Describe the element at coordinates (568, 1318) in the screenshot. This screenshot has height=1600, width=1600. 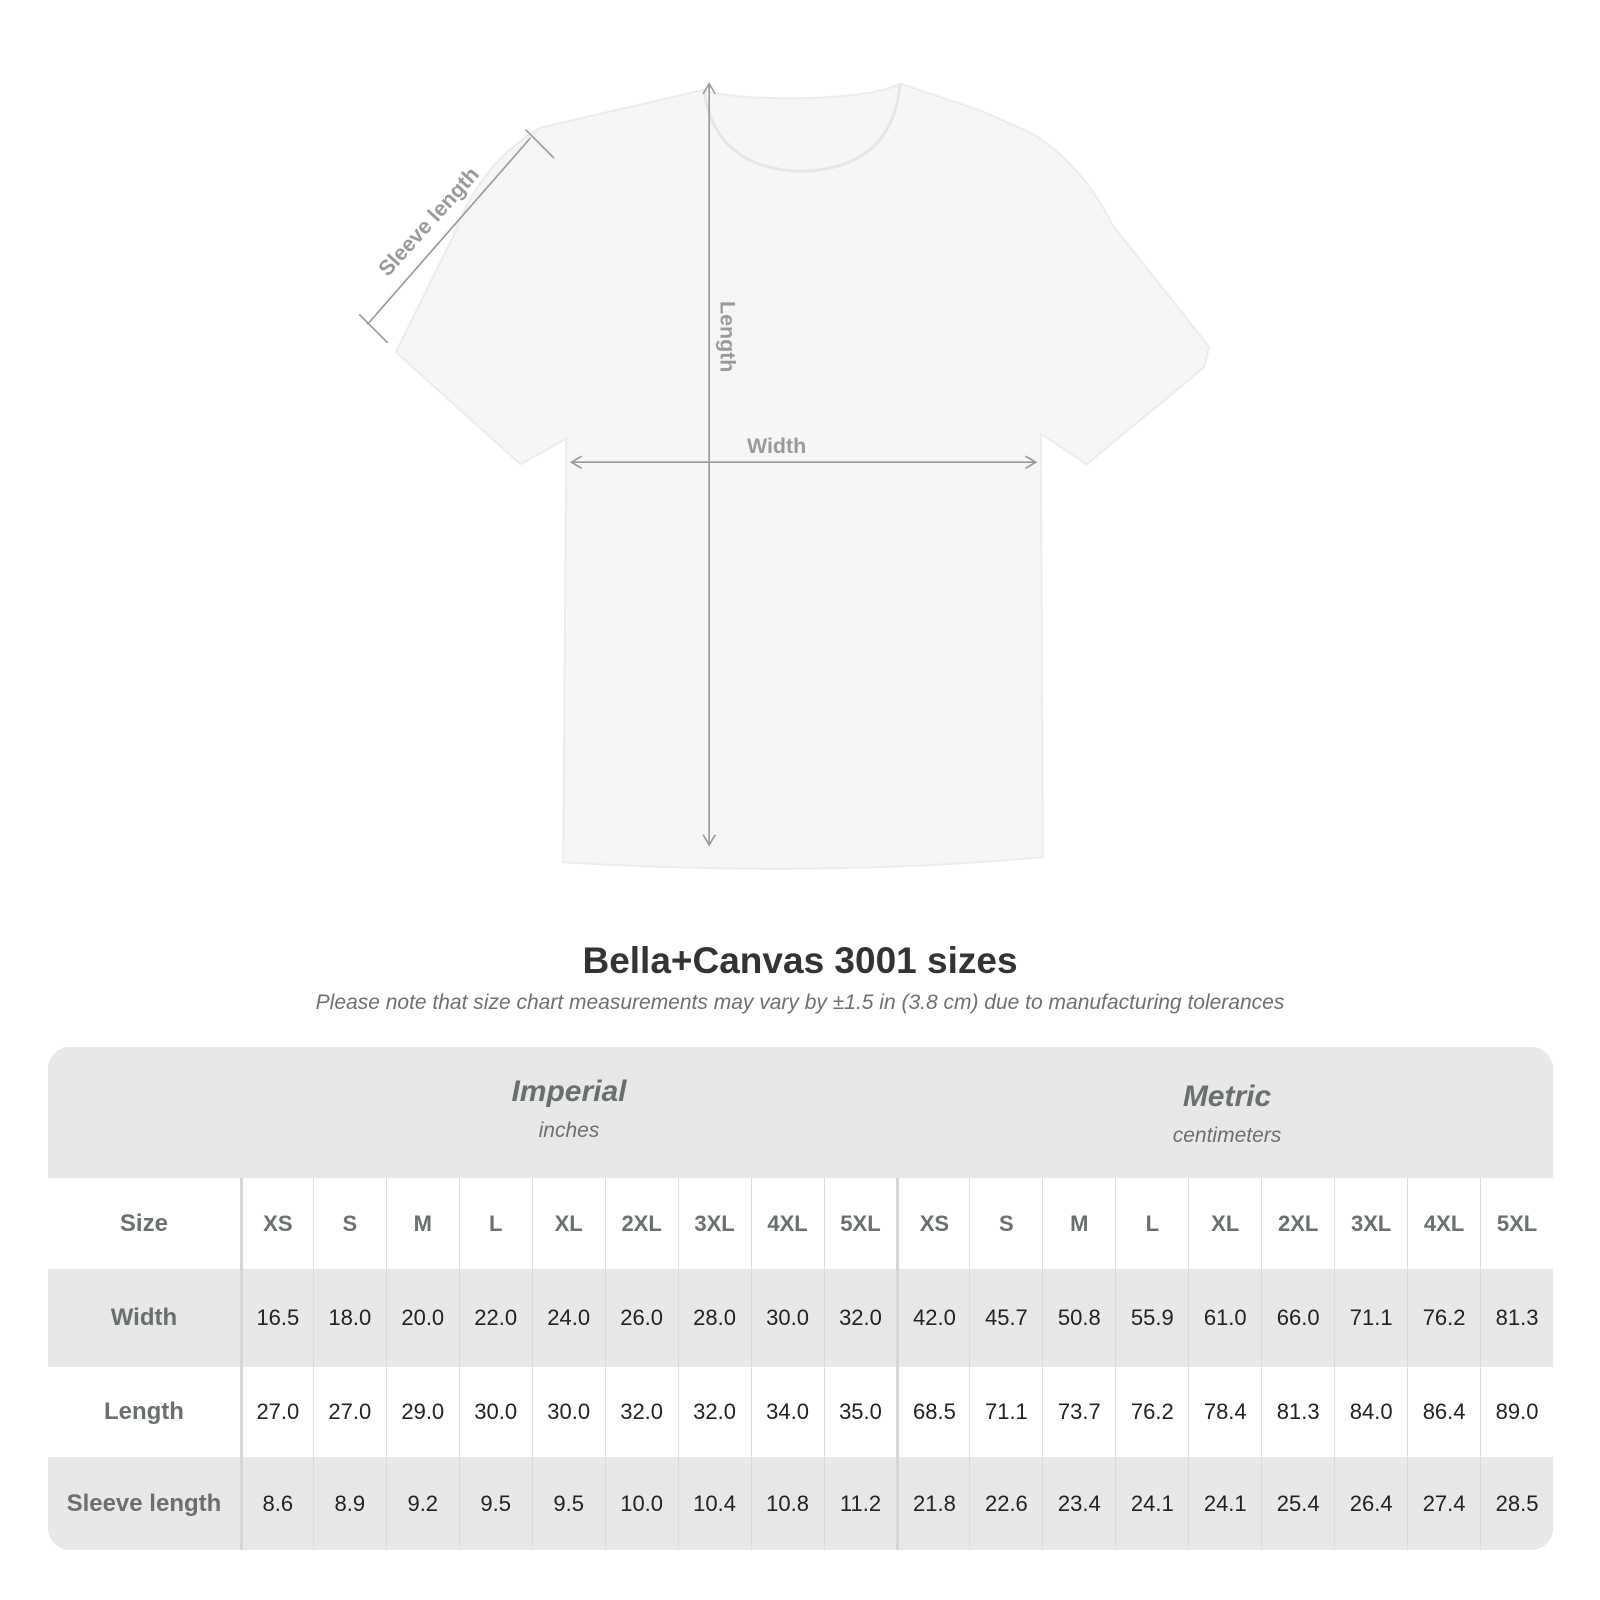
I see `table-cell: 24.0` at that location.